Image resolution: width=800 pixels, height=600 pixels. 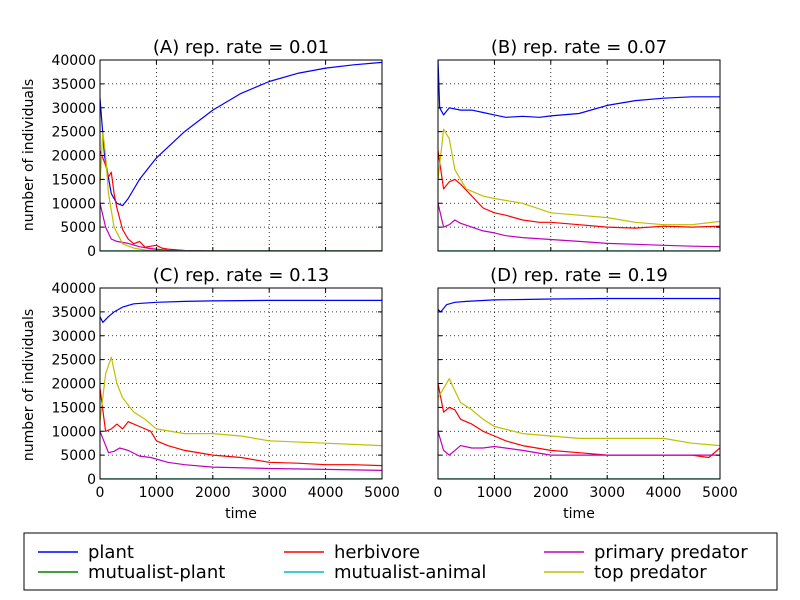 What do you see at coordinates (410, 572) in the screenshot?
I see `legend-label: mutualist-animal` at bounding box center [410, 572].